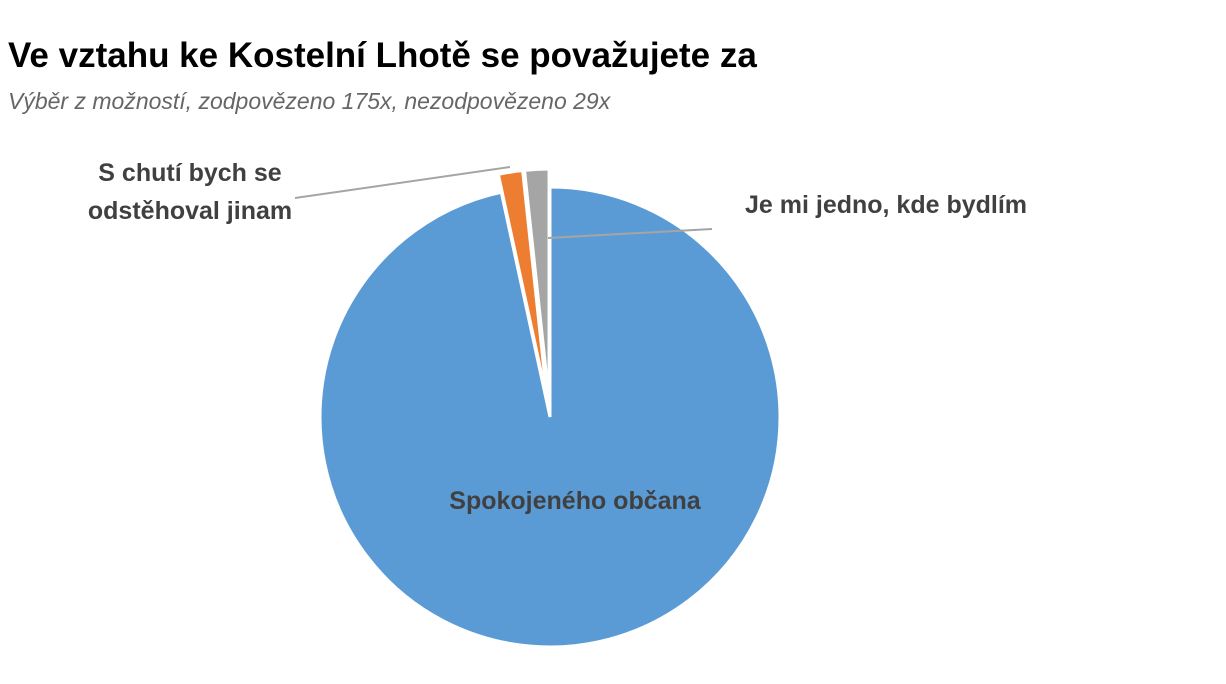  Describe the element at coordinates (190, 192) in the screenshot. I see `slice-label: S chutí bych se odstěhoval jinam` at that location.